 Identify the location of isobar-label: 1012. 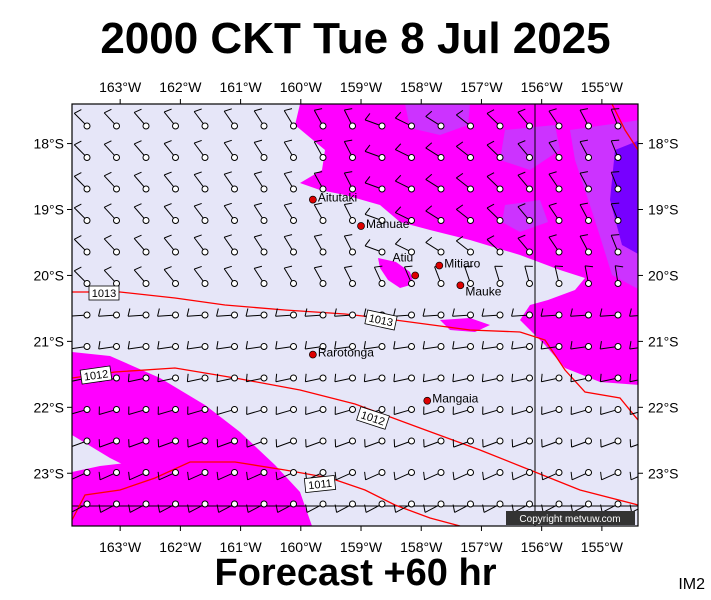
(96, 375).